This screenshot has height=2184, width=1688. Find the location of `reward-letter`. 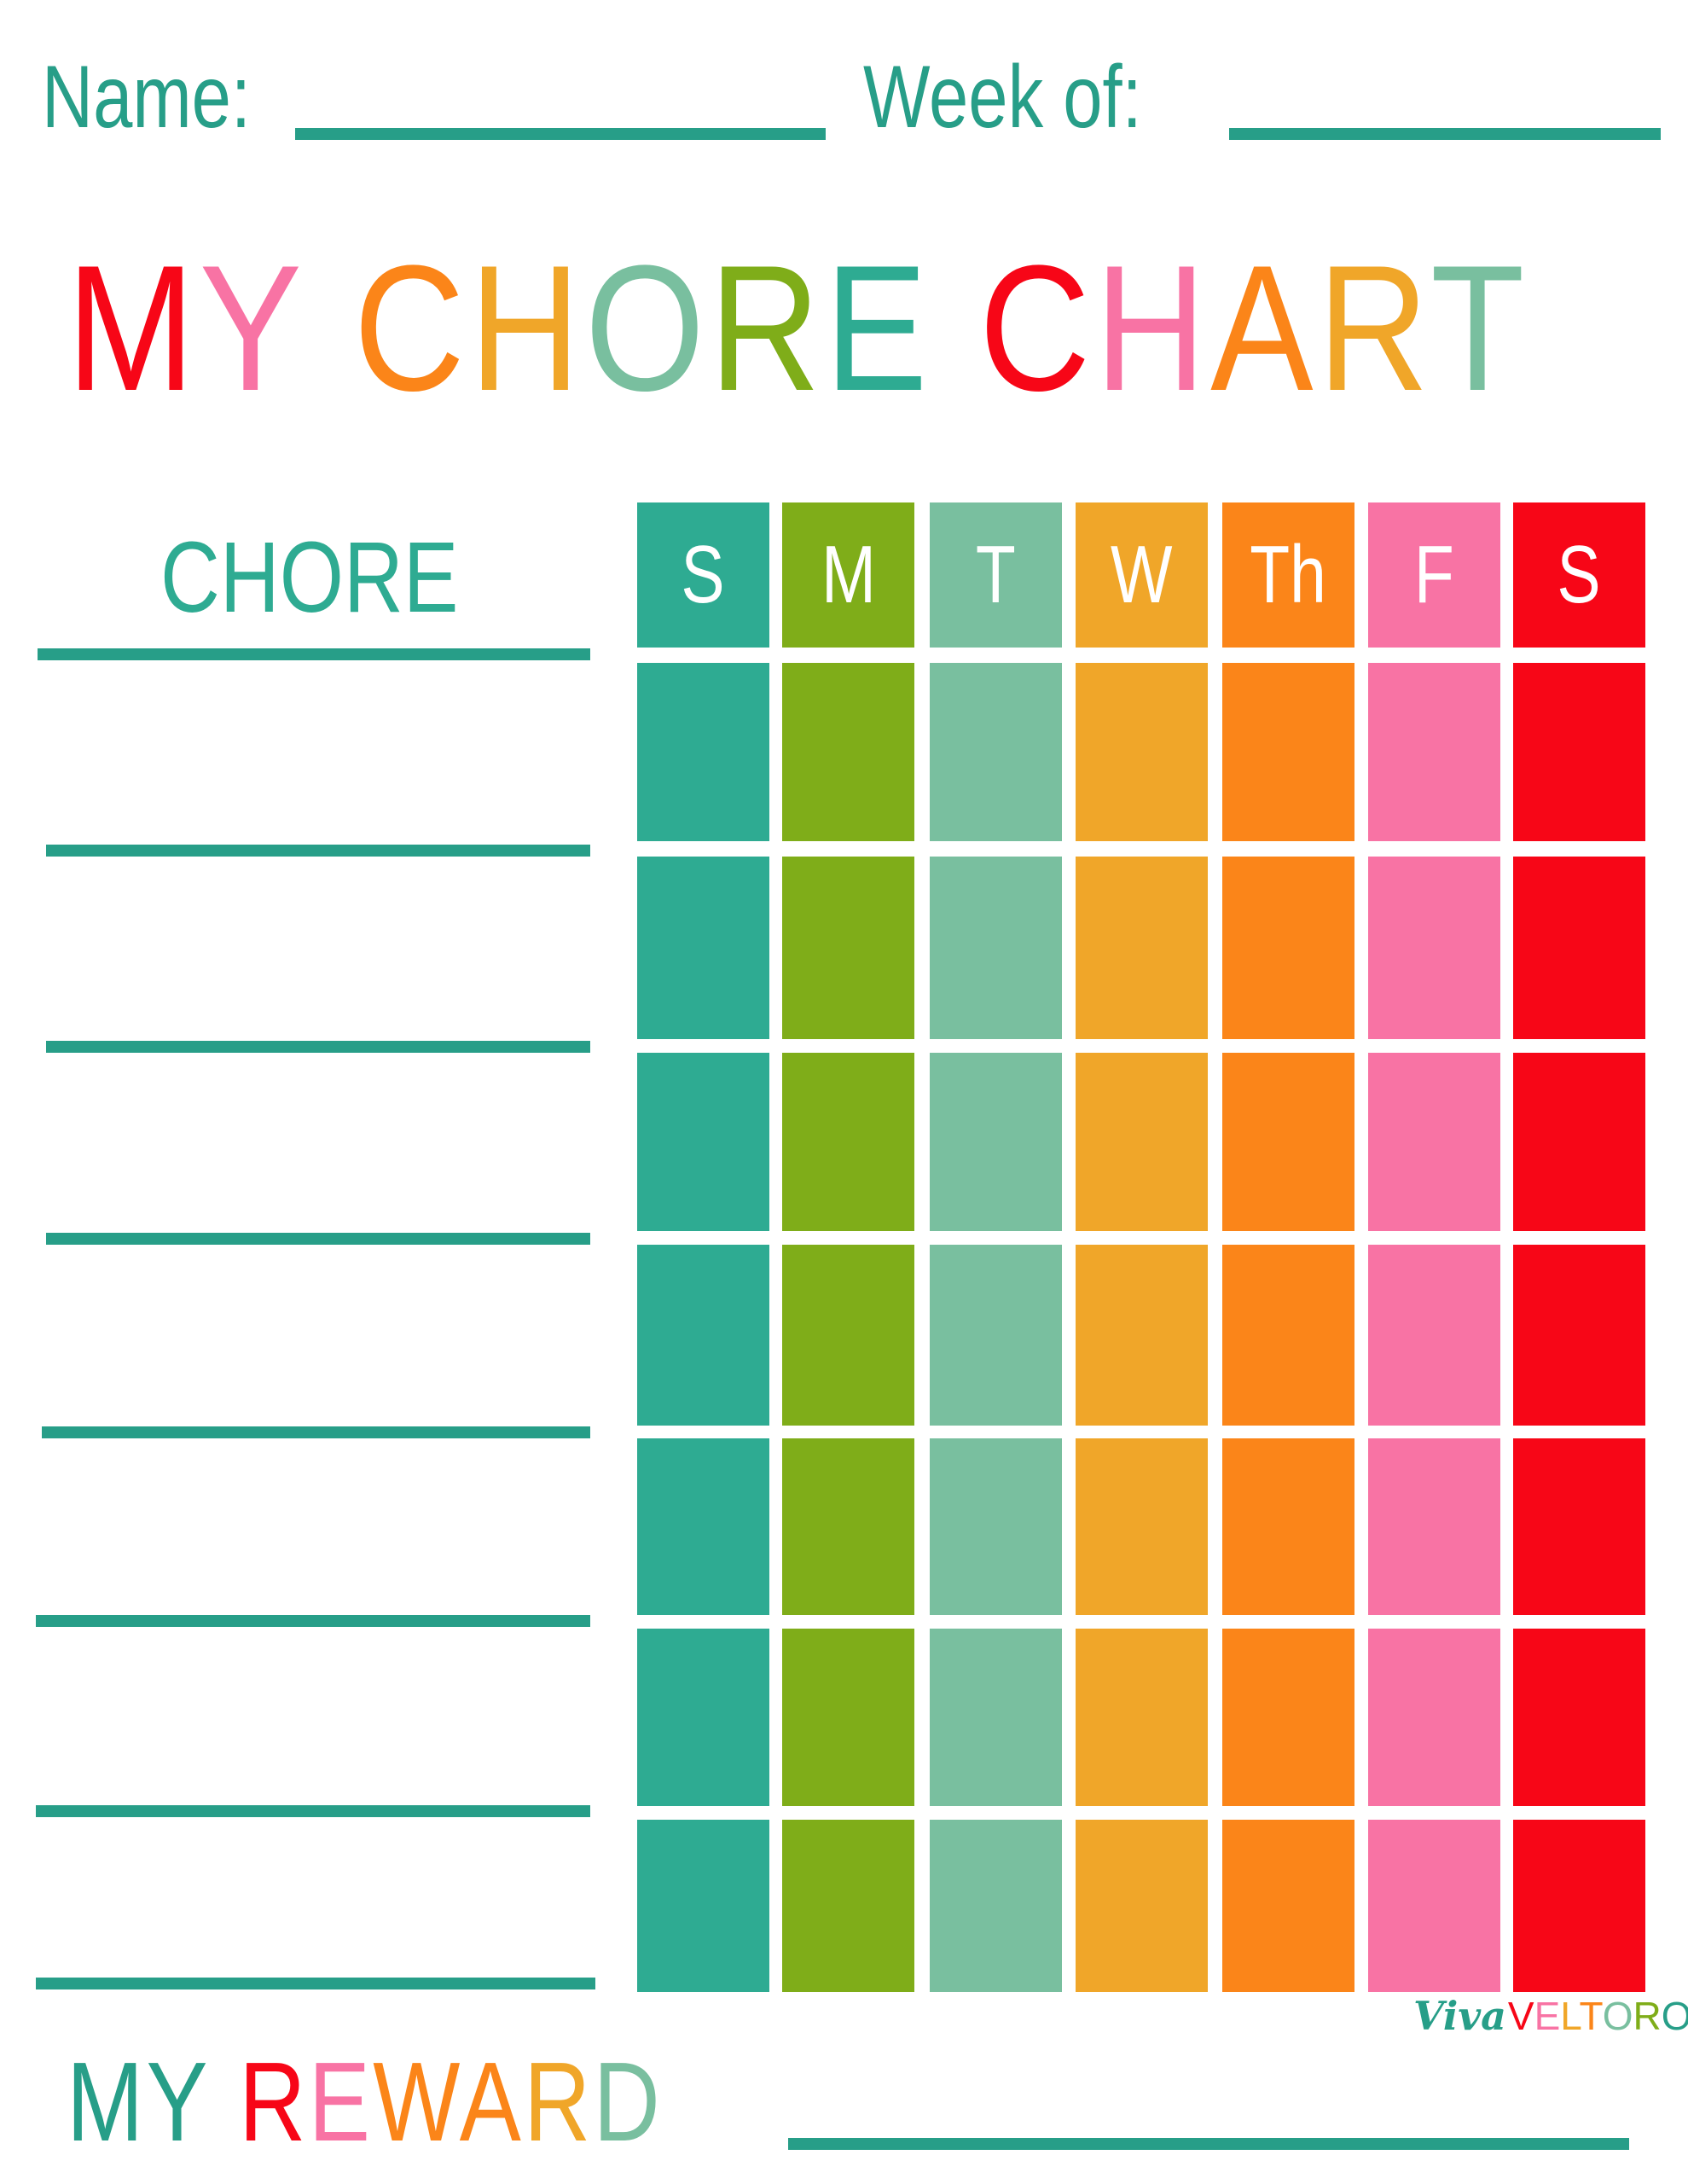

reward-letter is located at coordinates (225, 2102).